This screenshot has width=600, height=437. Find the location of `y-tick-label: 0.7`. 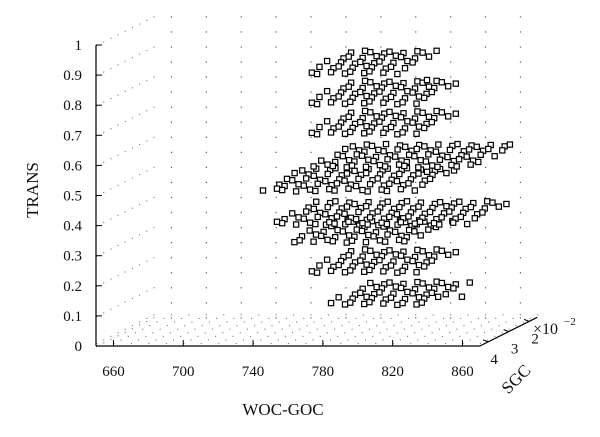

y-tick-label: 0.7 is located at coordinates (72, 136).